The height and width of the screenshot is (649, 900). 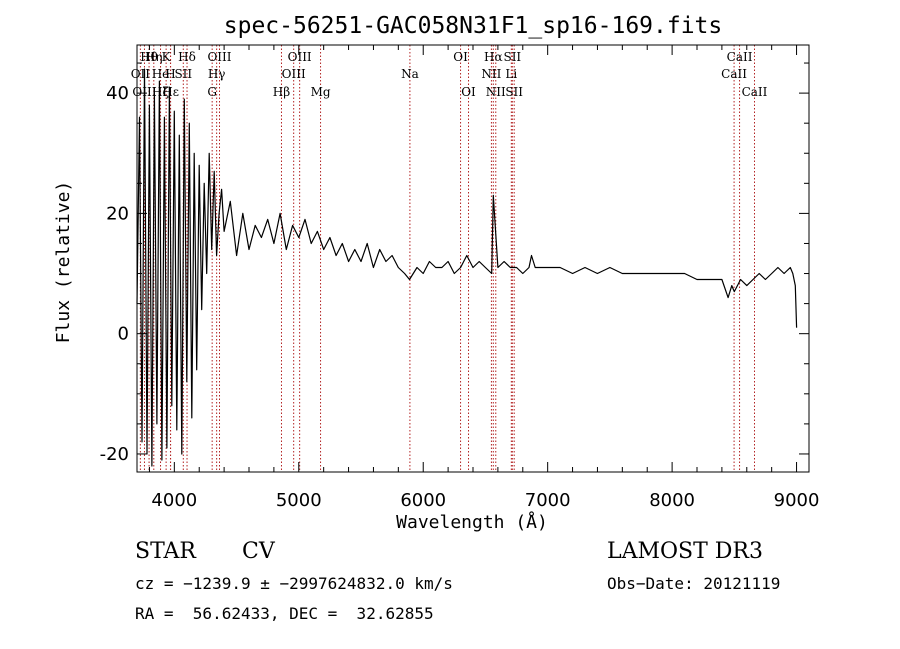 What do you see at coordinates (161, 74) in the screenshot?
I see `line-marker-label: He` at bounding box center [161, 74].